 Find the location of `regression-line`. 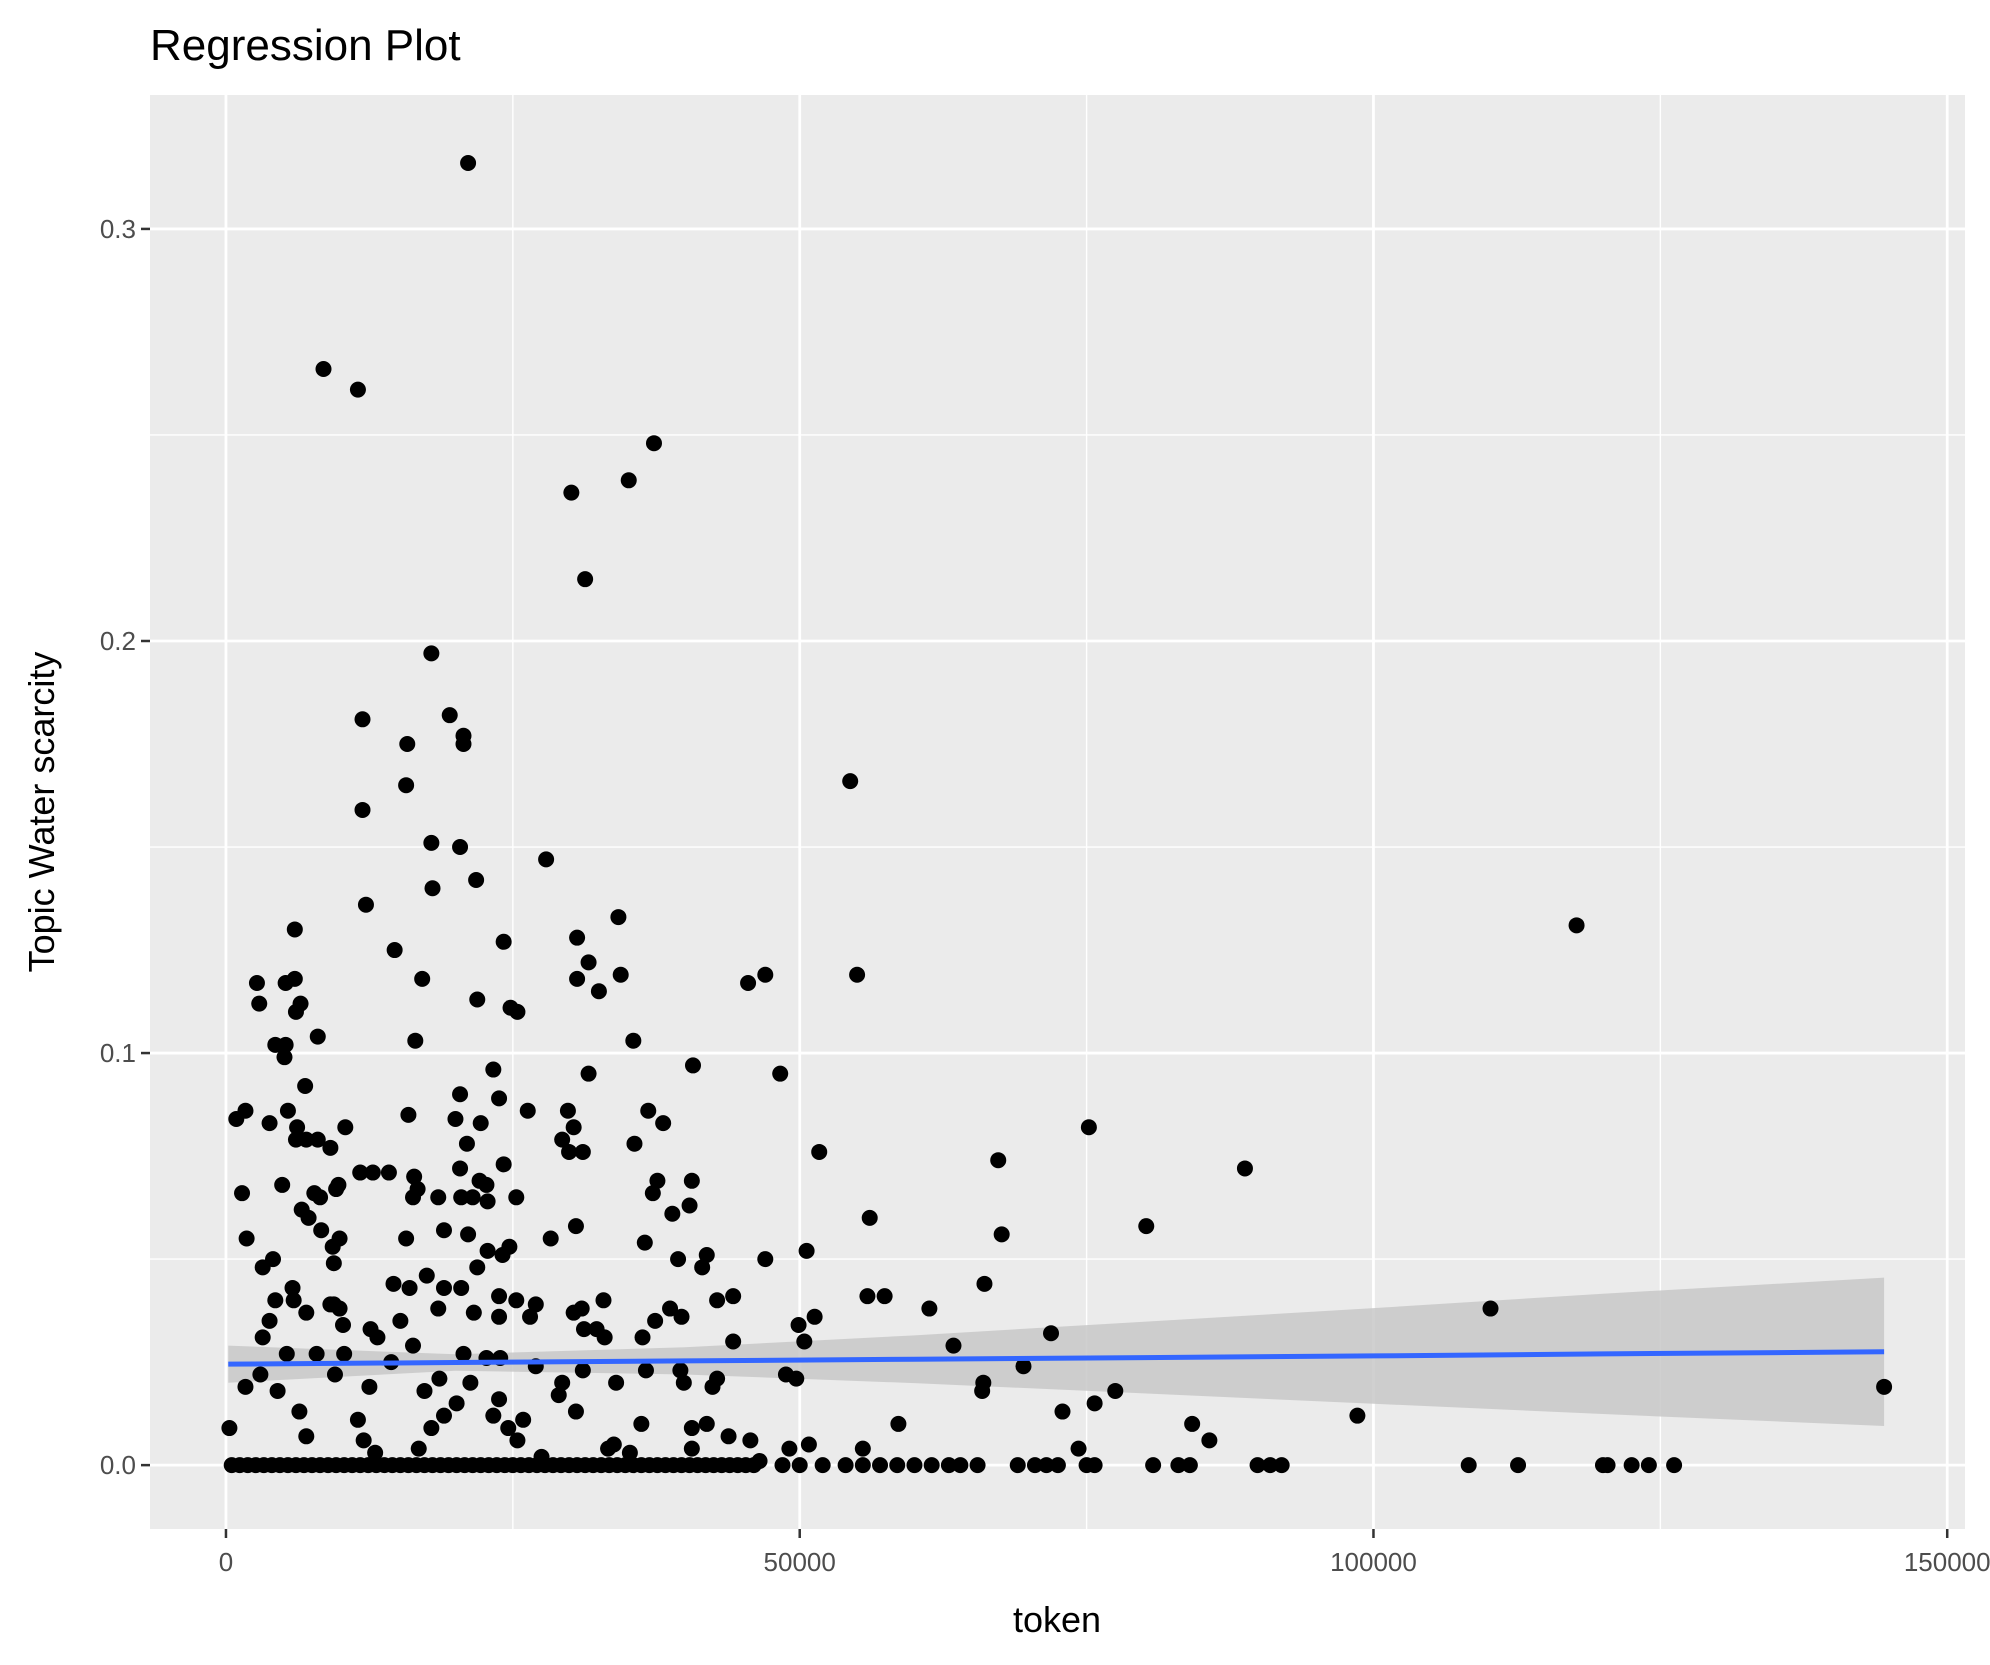

regression-line is located at coordinates (1056, 1358).